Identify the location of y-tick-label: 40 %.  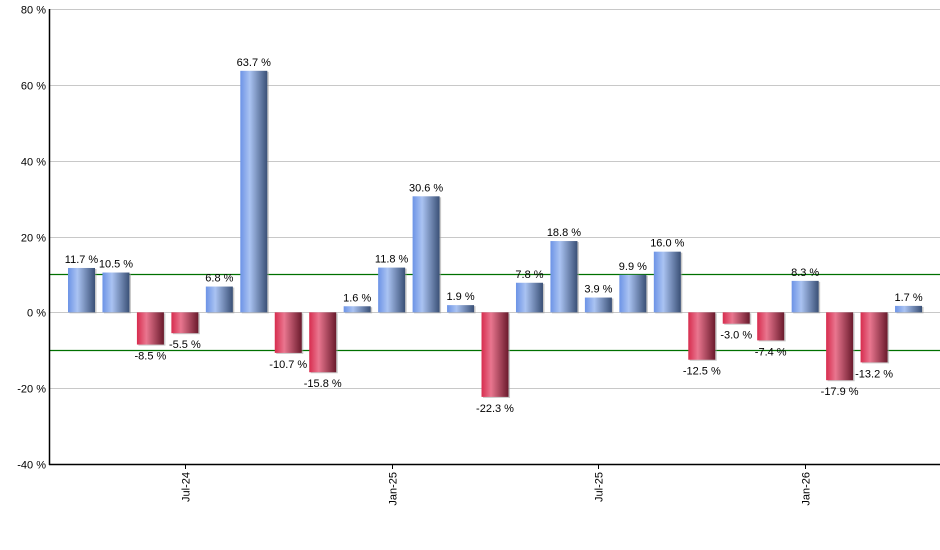
(33, 163).